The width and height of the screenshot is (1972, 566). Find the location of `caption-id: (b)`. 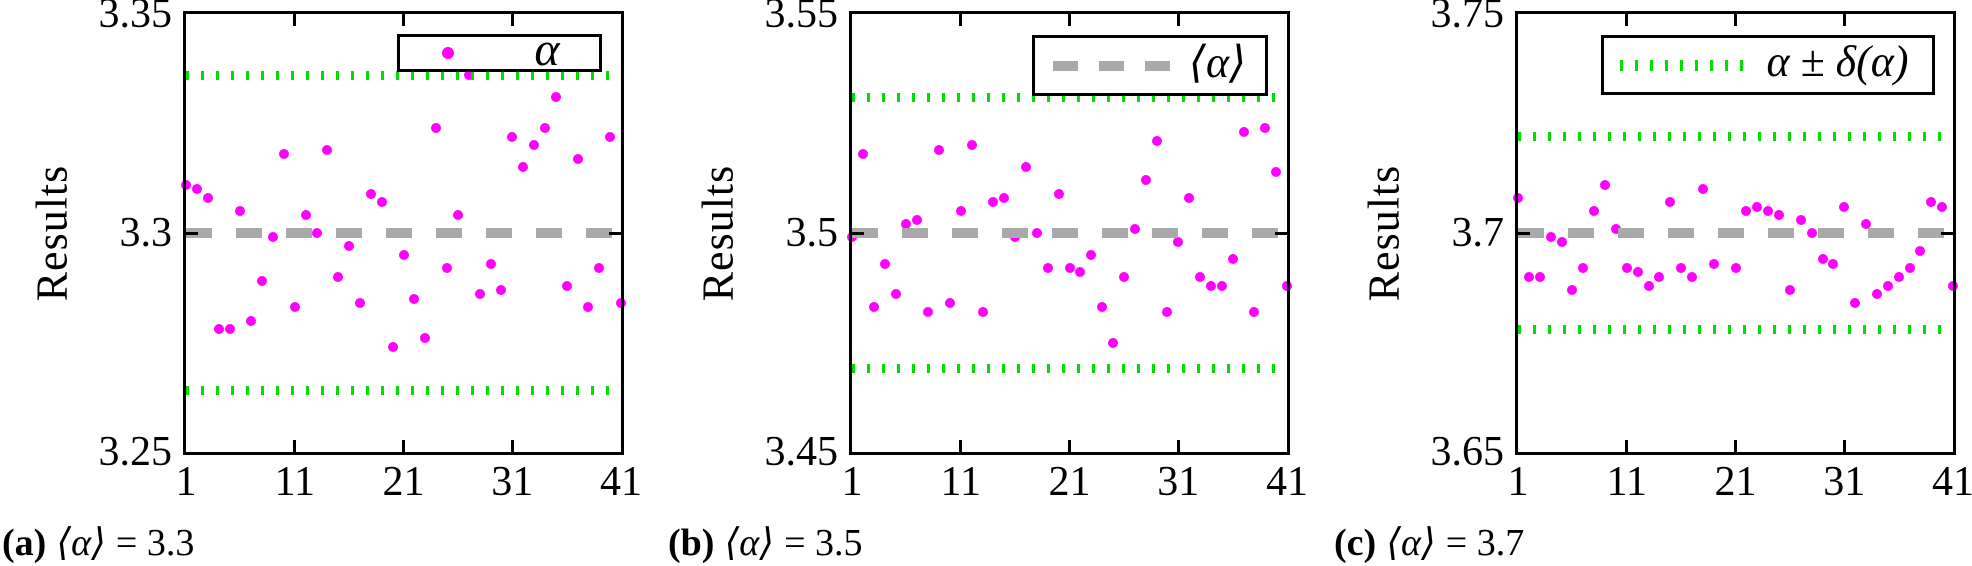

caption-id: (b) is located at coordinates (691, 543).